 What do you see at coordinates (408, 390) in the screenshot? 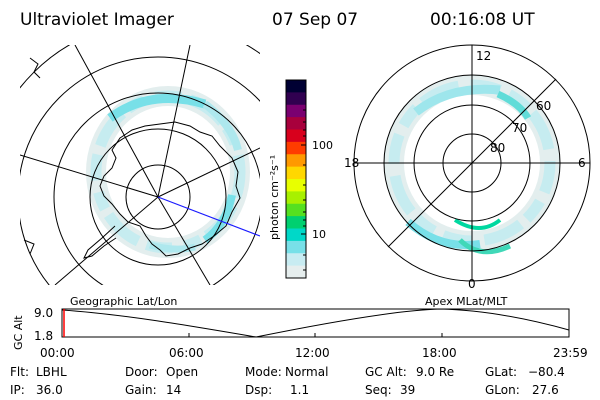
I see `info-seq-value: 39` at bounding box center [408, 390].